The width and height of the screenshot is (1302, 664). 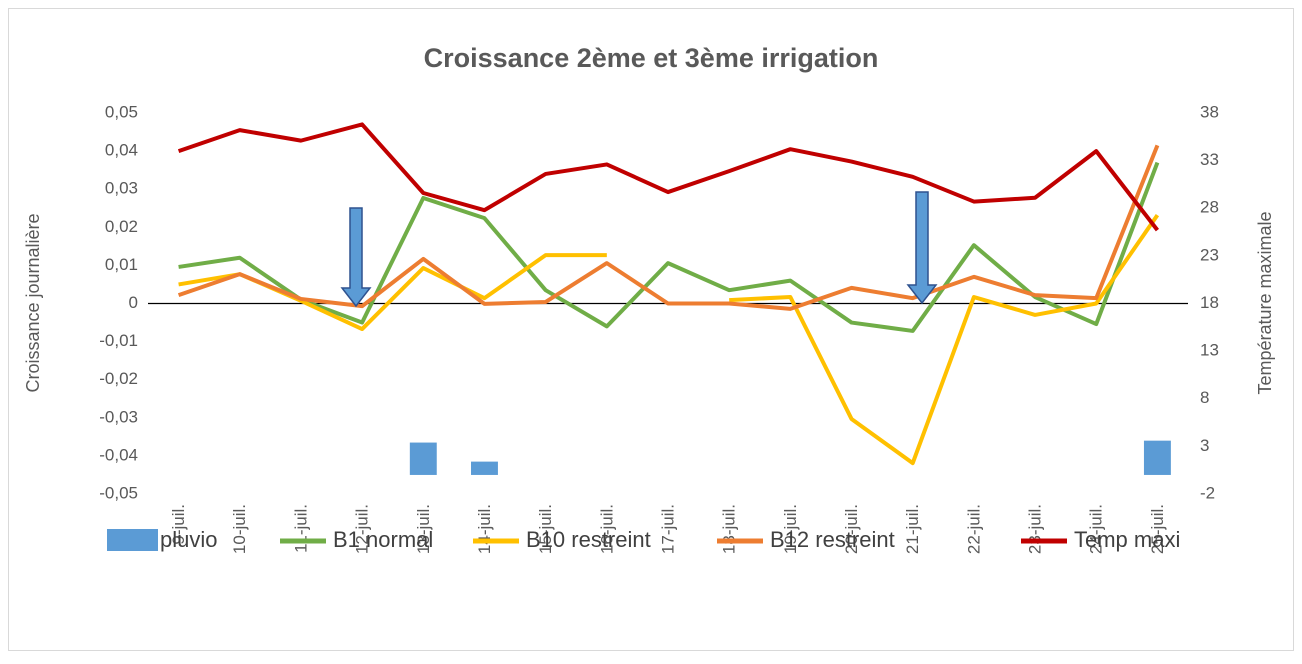 What do you see at coordinates (651, 58) in the screenshot?
I see `chart-title: Croissance 2ème et 3ème irrigation` at bounding box center [651, 58].